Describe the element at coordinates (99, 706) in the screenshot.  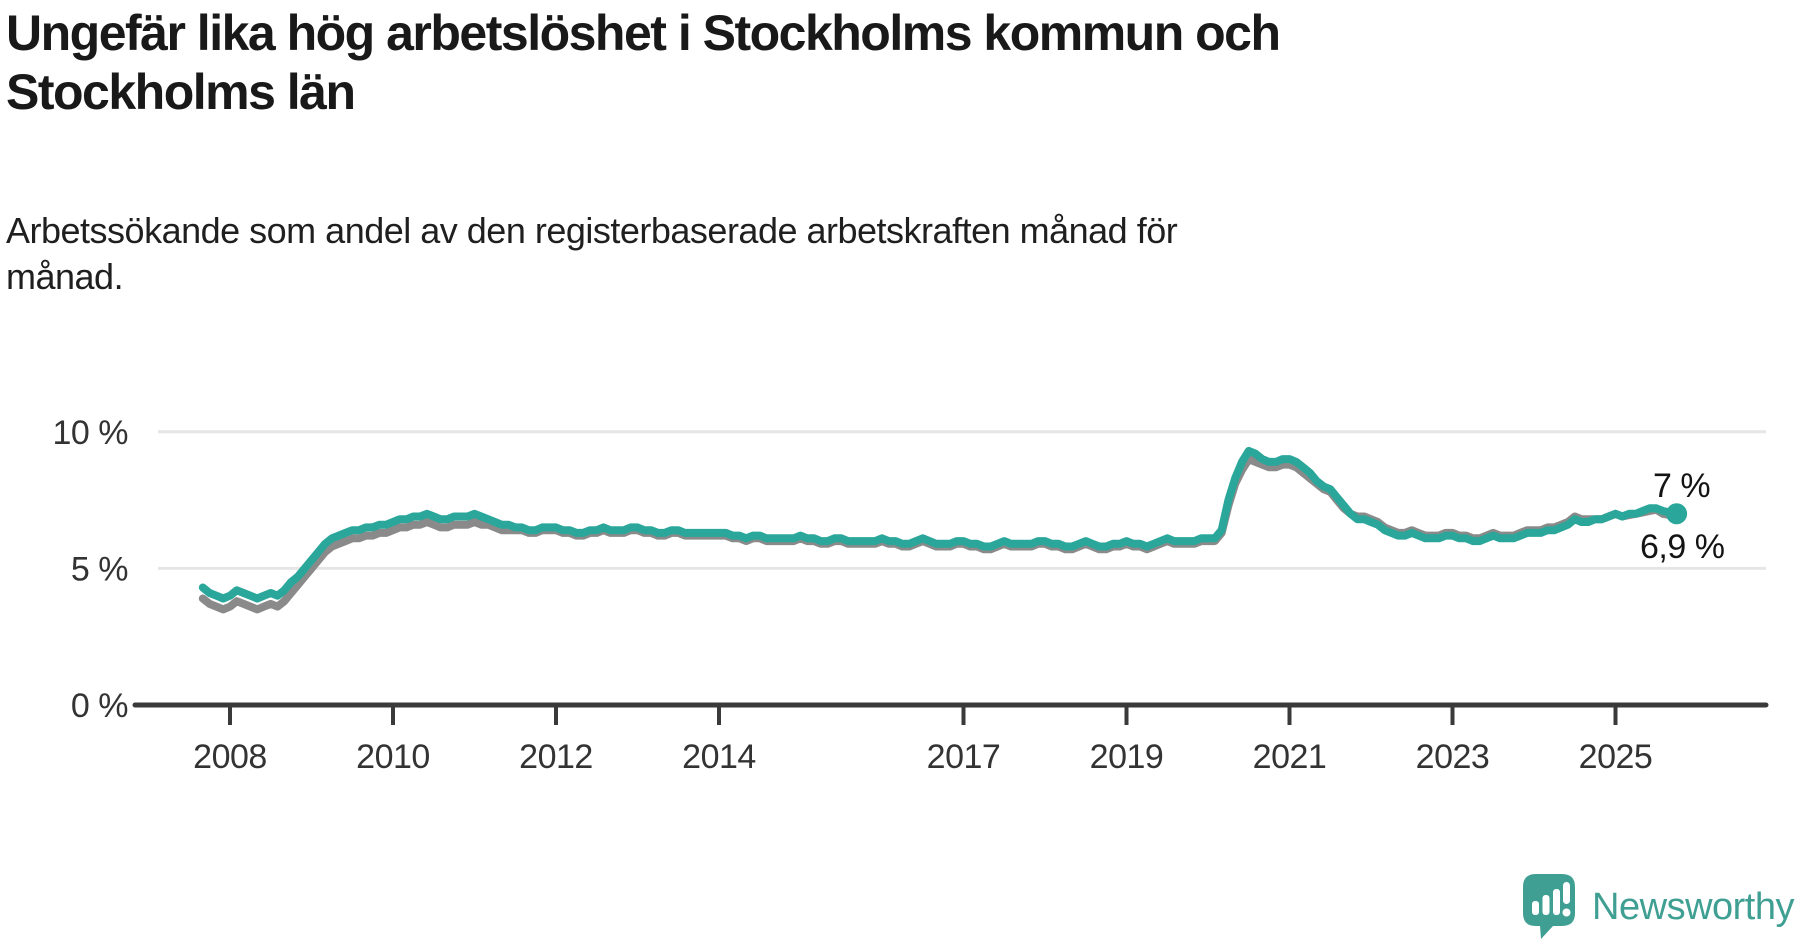
I see `y-axis-tick-label: 0 %` at that location.